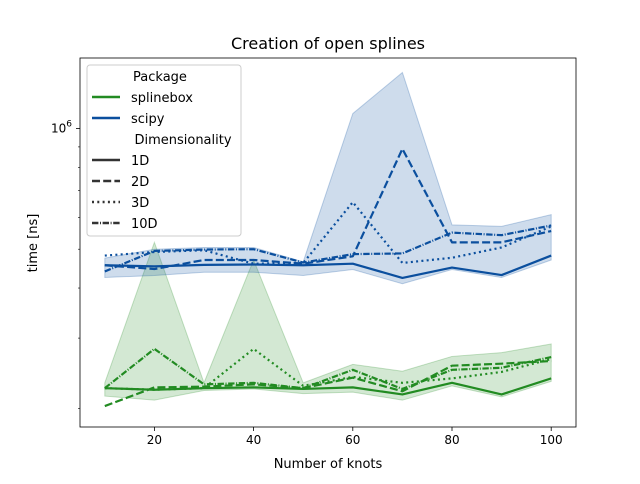  I want to click on y-tick-label: 106, so click(61, 128).